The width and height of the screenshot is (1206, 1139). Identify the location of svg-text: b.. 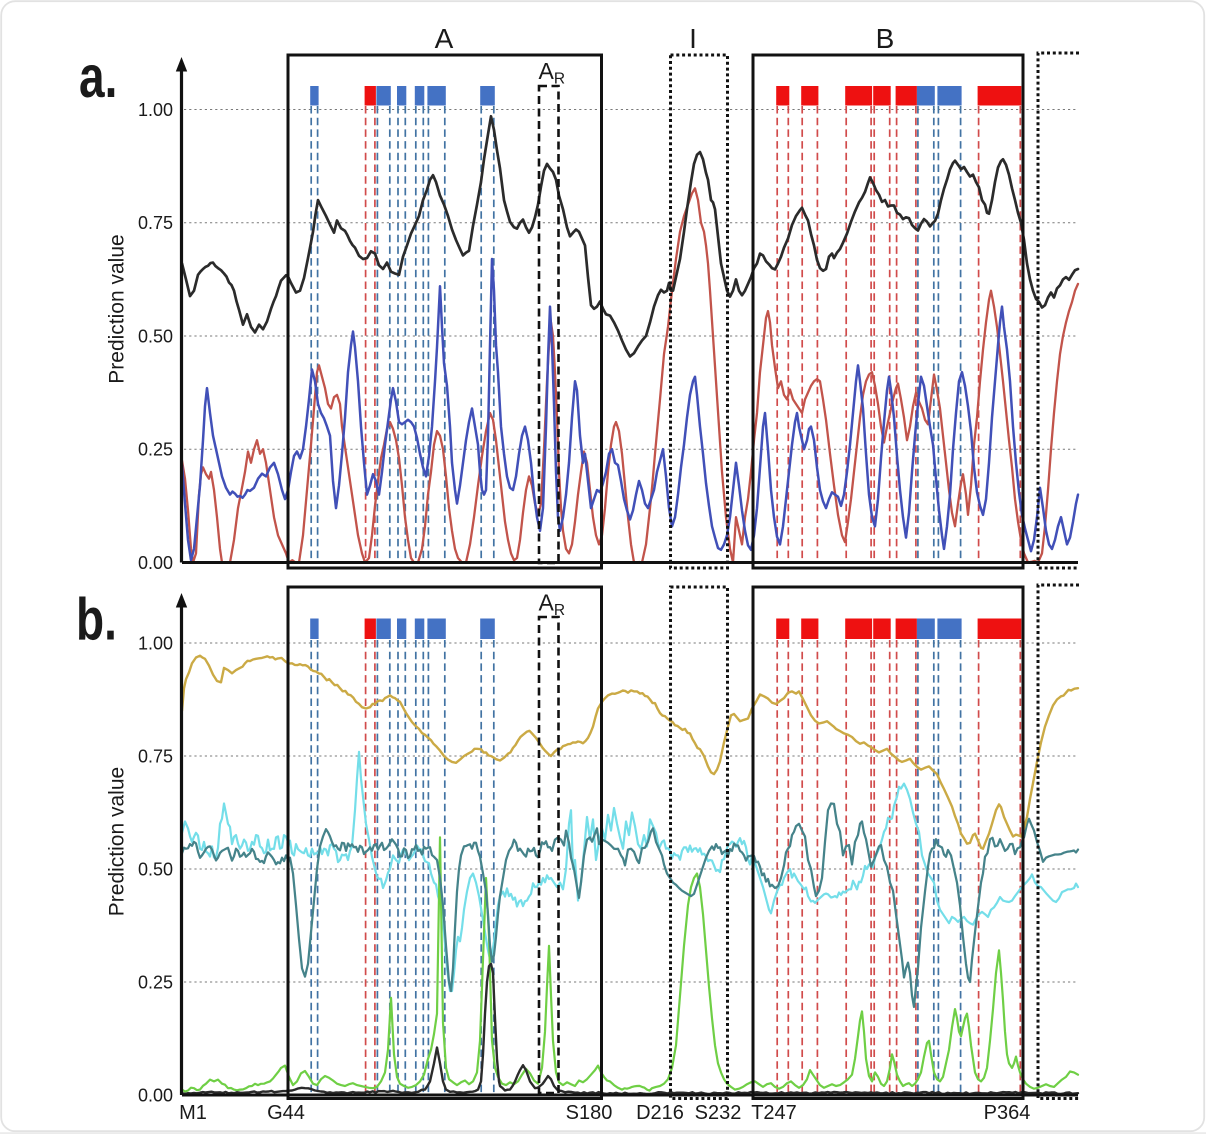
(96, 620).